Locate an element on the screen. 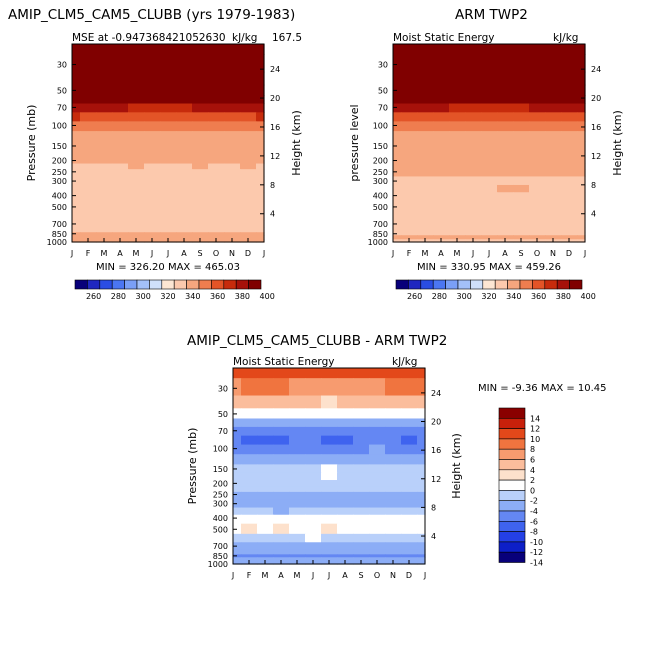 Image resolution: width=658 pixels, height=658 pixels. obs-y-tick-label: 250 is located at coordinates (380, 172).